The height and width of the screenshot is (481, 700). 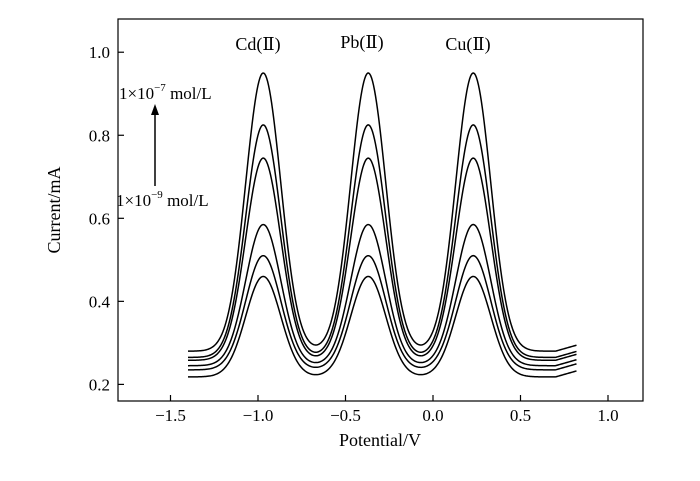 I want to click on annotation-low-concentration: 1×10−9 mol/L, so click(x=162, y=199).